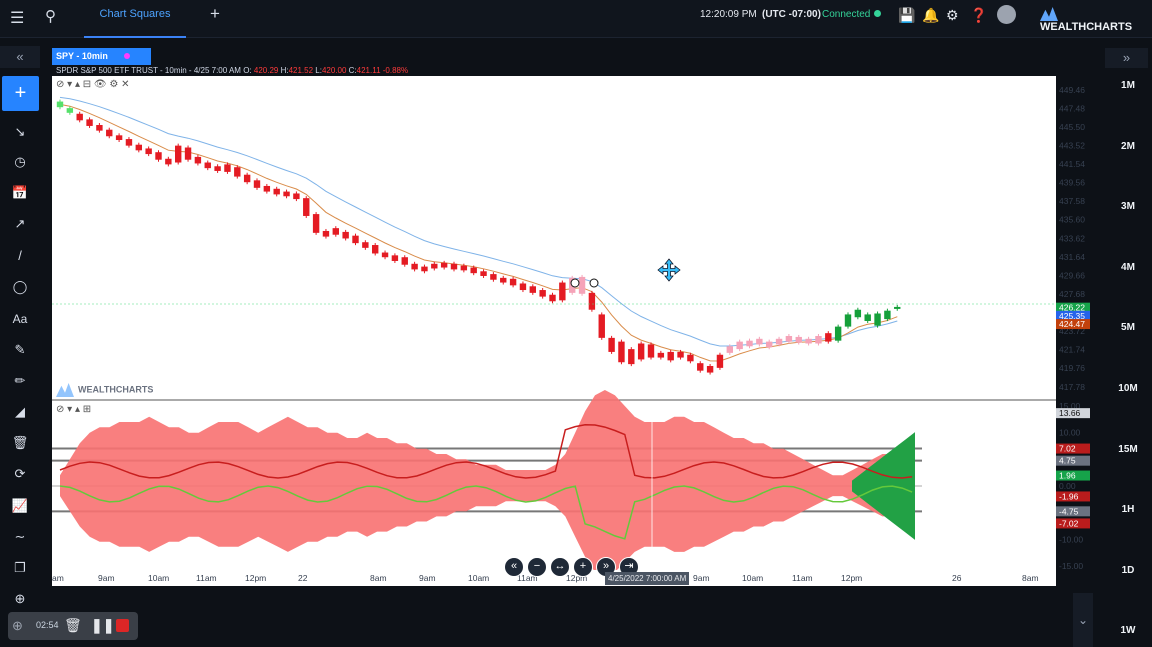 The width and height of the screenshot is (1152, 647). What do you see at coordinates (20, 223) in the screenshot?
I see `trend-icon: ↗` at bounding box center [20, 223].